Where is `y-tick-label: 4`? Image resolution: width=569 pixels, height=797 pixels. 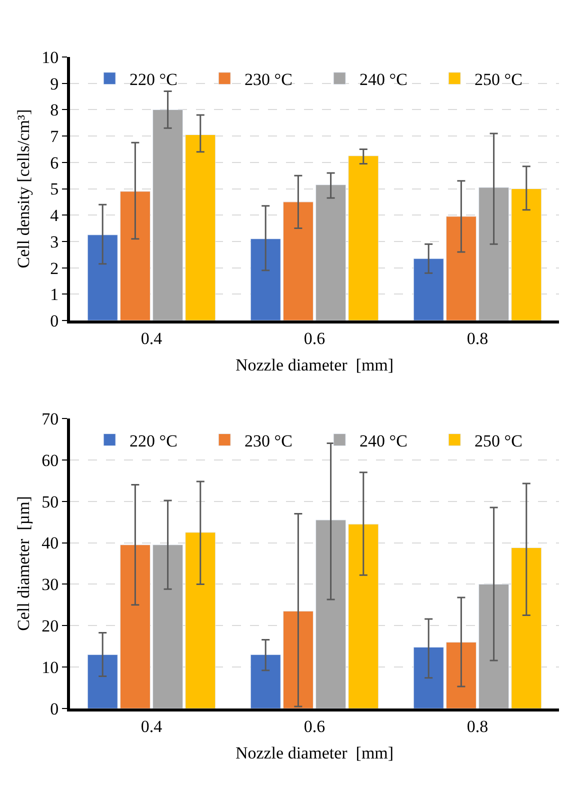 y-tick-label: 4 is located at coordinates (55, 216).